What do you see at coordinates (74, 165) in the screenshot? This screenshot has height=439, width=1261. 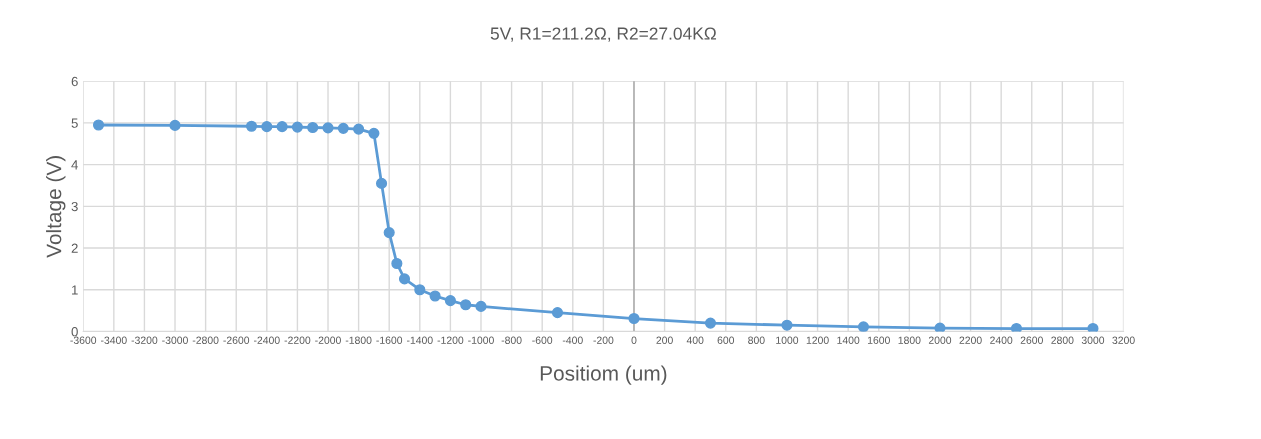 I see `y-tick-label: 4` at bounding box center [74, 165].